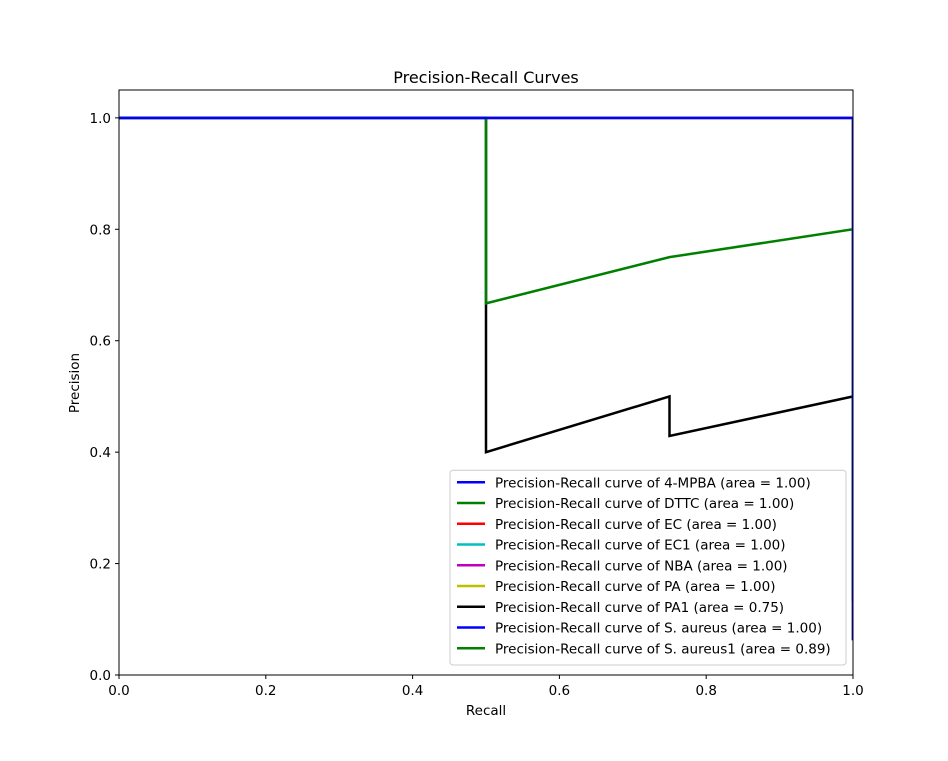 This screenshot has height=761, width=948. What do you see at coordinates (100, 119) in the screenshot?
I see `y-tick-label: 1.0` at bounding box center [100, 119].